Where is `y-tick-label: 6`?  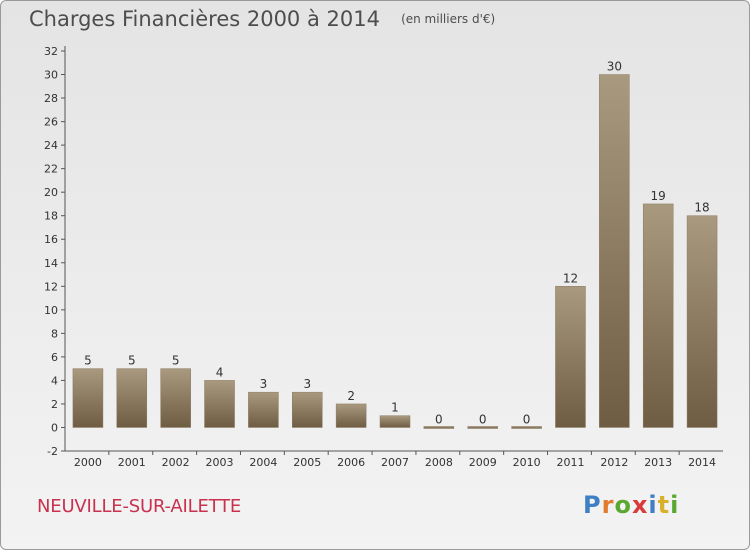
y-tick-label: 6 is located at coordinates (54, 357).